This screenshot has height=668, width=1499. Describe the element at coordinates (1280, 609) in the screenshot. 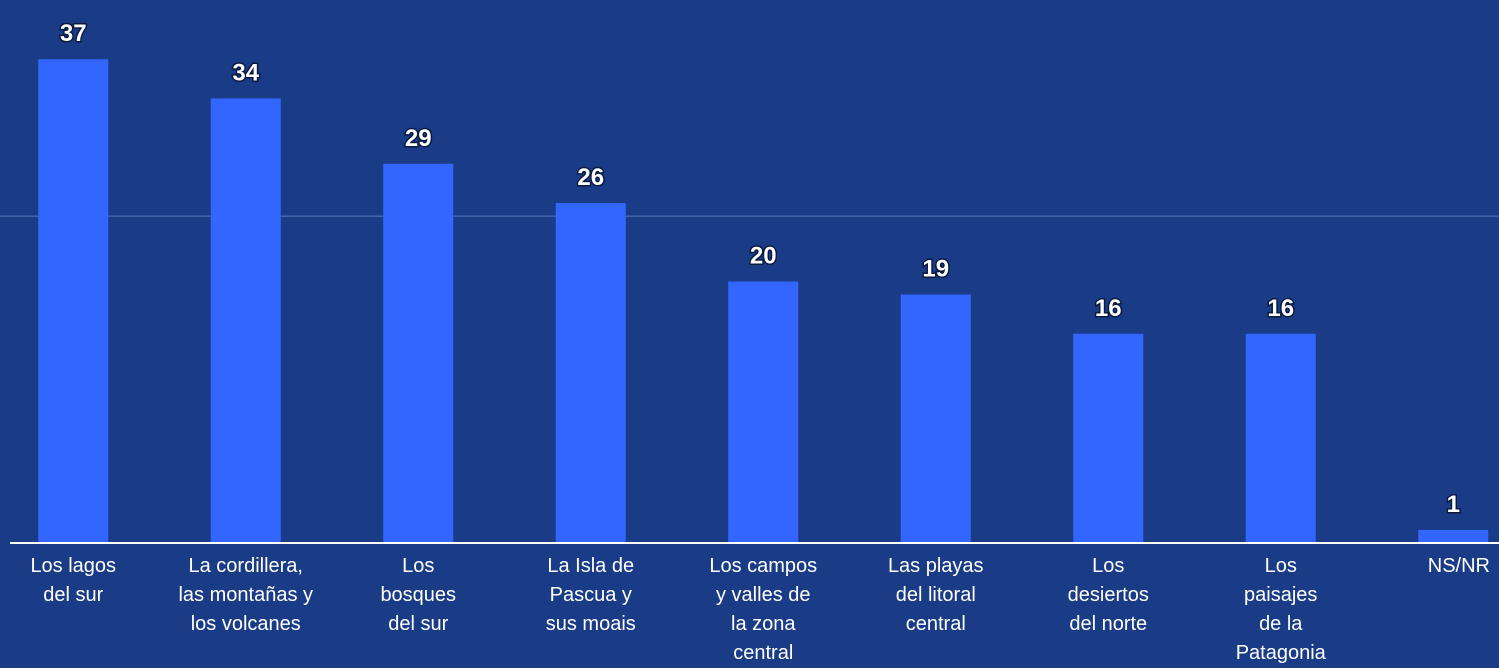

I see `x-tick-label: Los paisajes de la Patagonia` at that location.